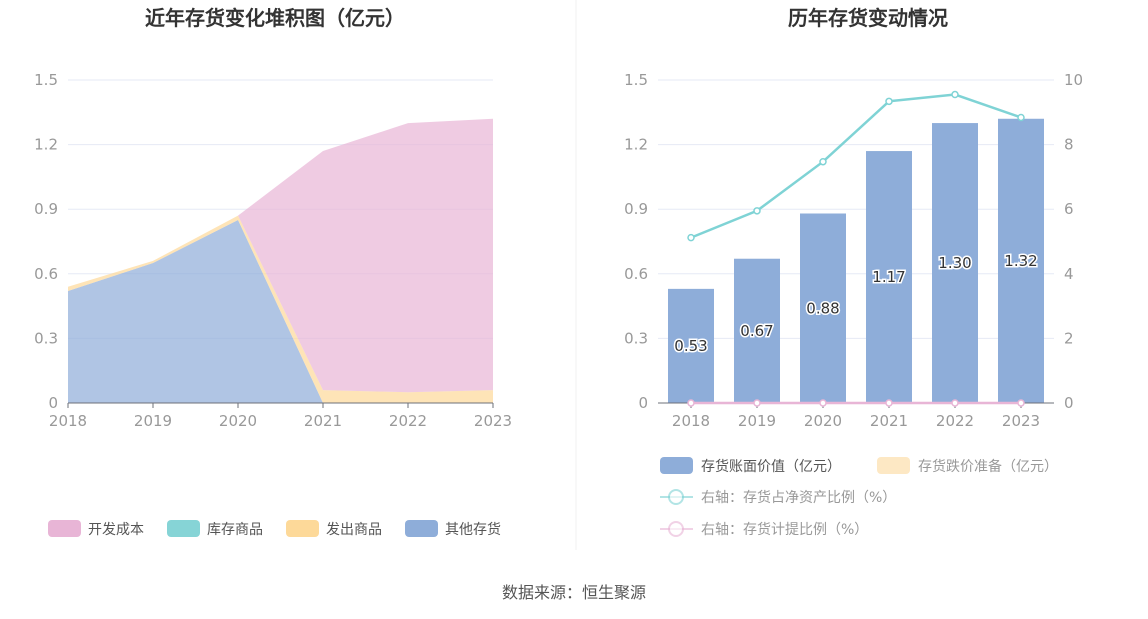  I want to click on bar-data-label: 0.88, so click(822, 308).